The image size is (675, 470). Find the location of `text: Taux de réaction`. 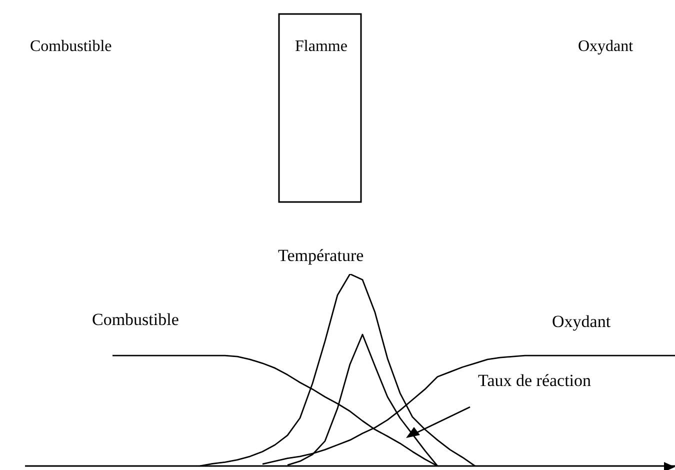

text: Taux de réaction is located at coordinates (535, 381).